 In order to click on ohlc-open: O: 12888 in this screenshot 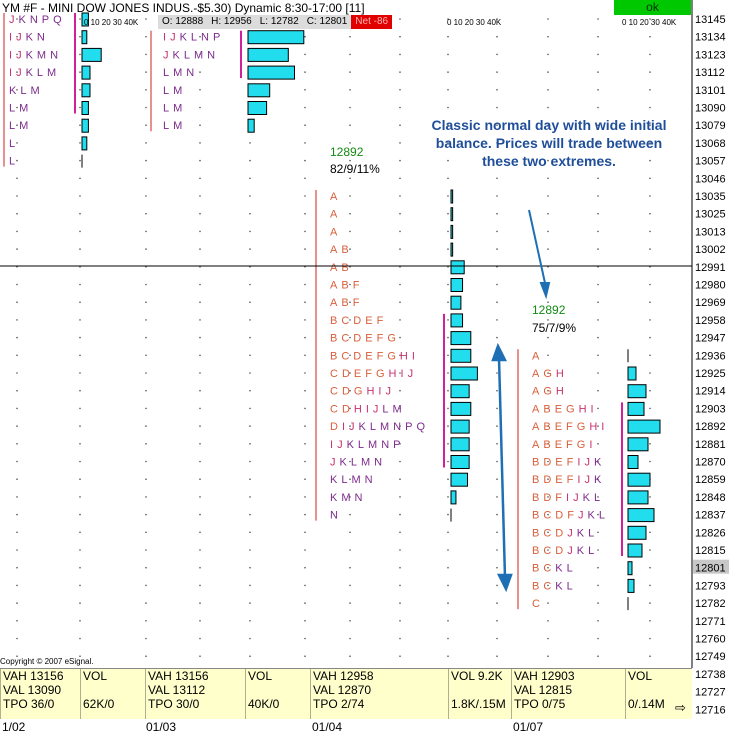, I will do `click(183, 21)`.